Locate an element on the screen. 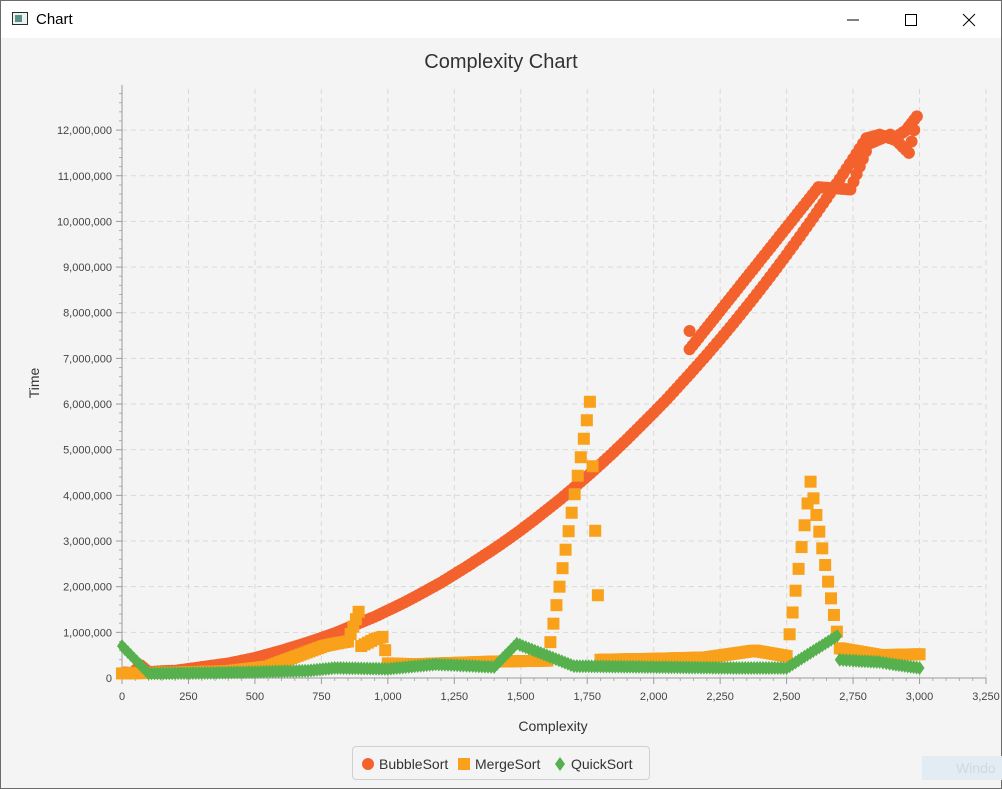  x-tick-label: 2,750 is located at coordinates (853, 697).